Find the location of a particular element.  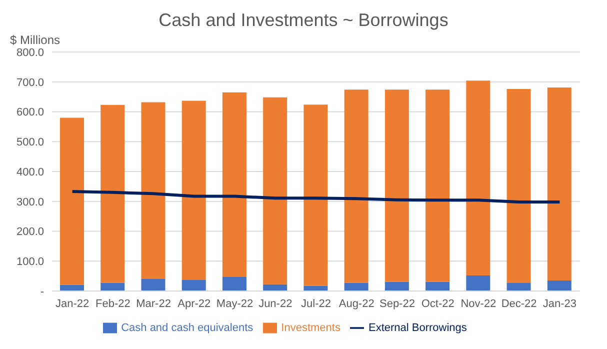

x-tick-label: Jun-22 is located at coordinates (275, 304).